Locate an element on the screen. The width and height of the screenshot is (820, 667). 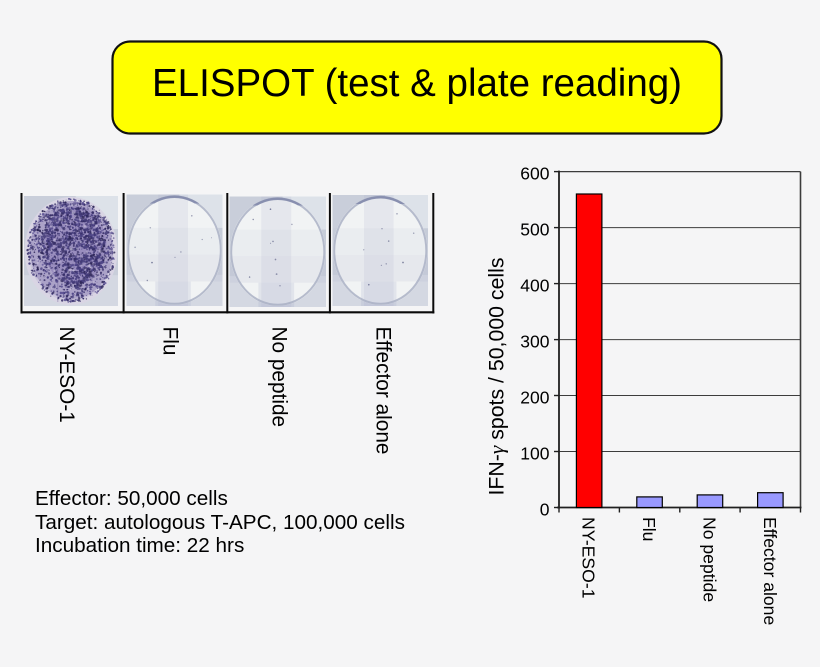
svg-text: 500 is located at coordinates (534, 229).